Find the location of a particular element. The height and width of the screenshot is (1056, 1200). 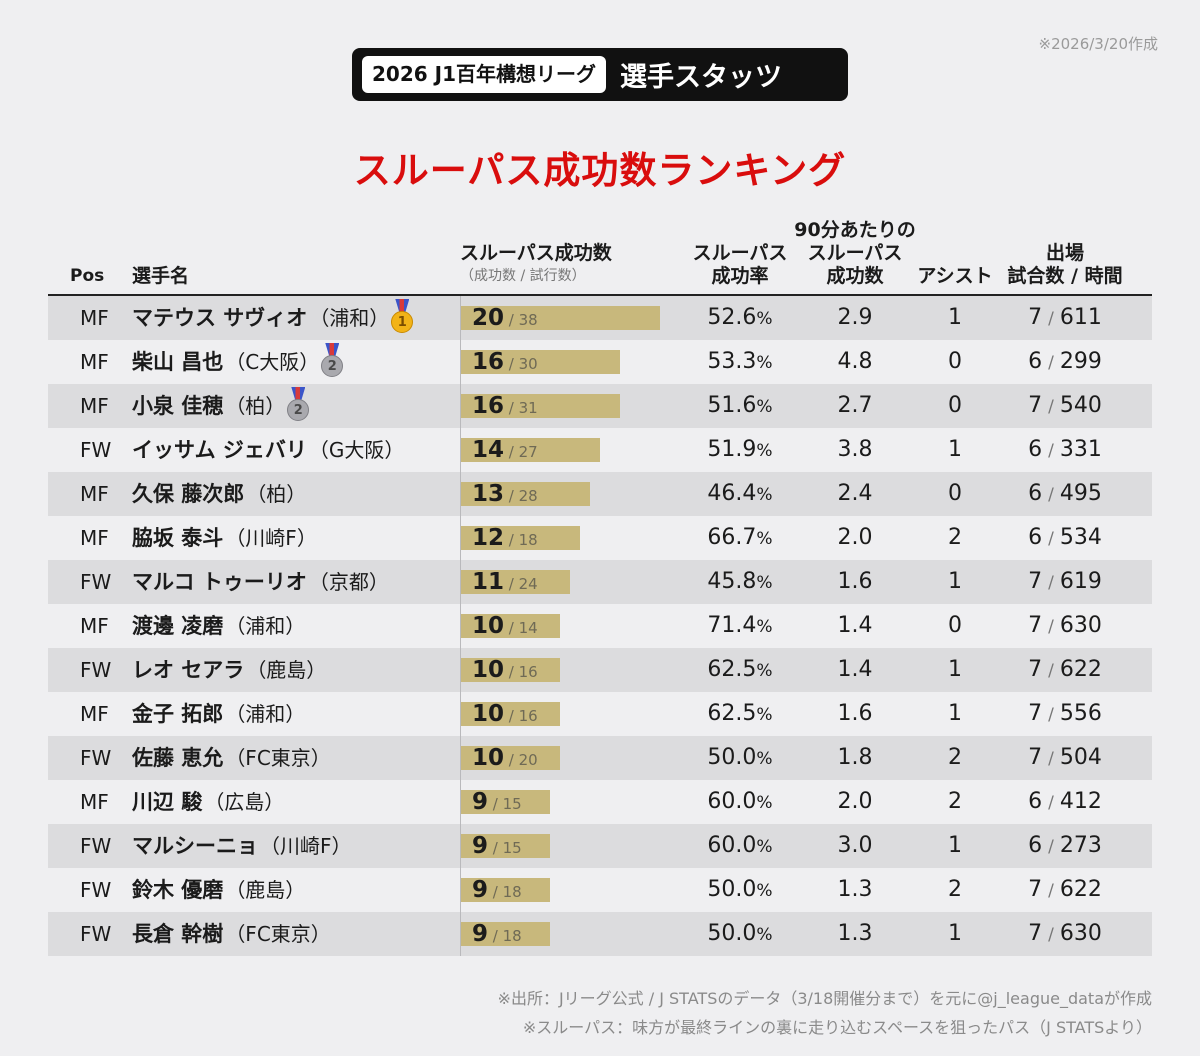

through-pass-value: 11 / 24 is located at coordinates (505, 582).